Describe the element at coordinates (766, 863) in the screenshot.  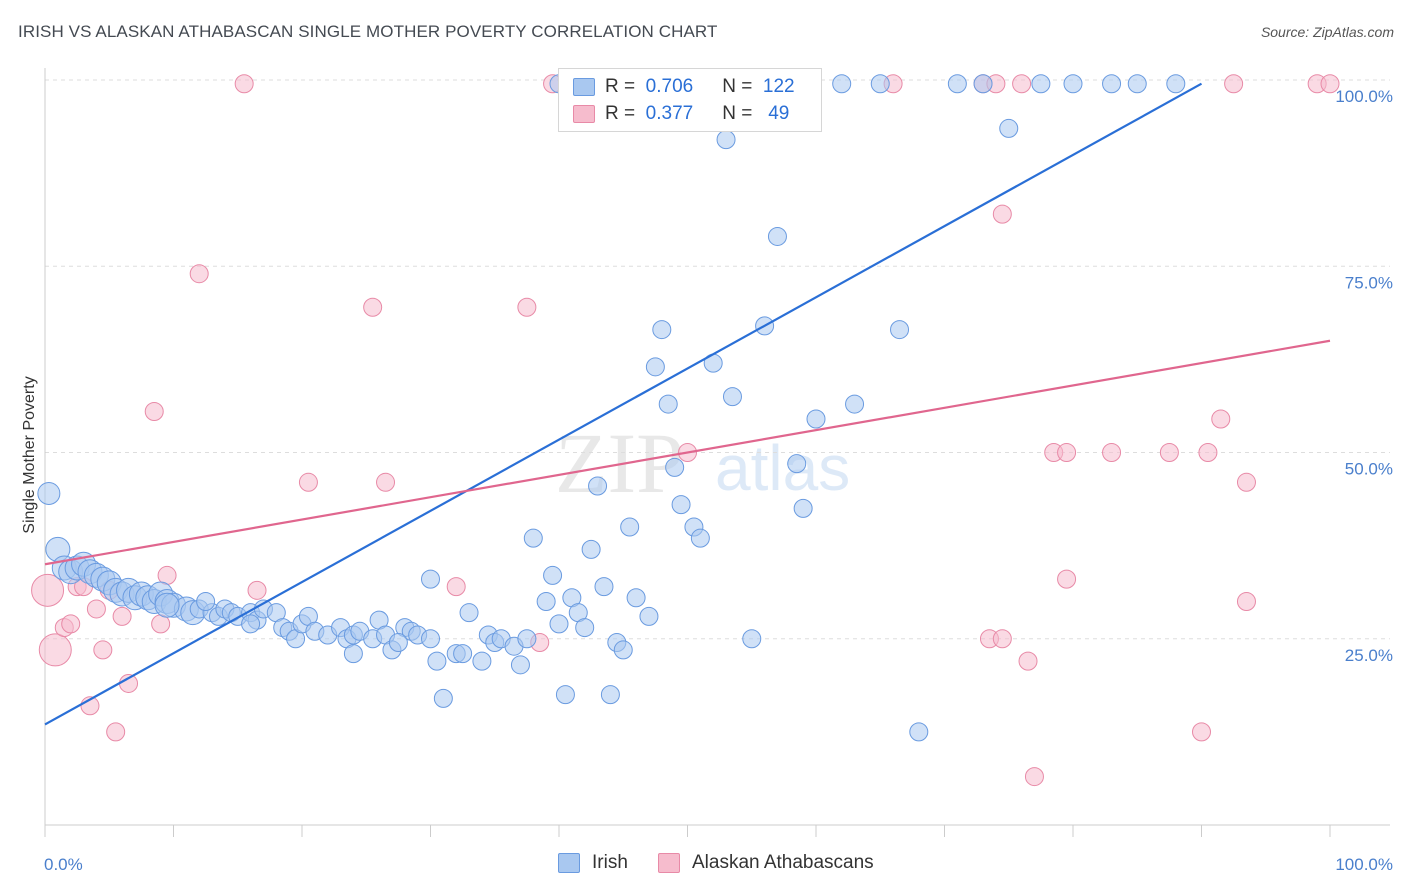
I see `bottom-legend-alaskan: Alaskan Athabascans` at that location.